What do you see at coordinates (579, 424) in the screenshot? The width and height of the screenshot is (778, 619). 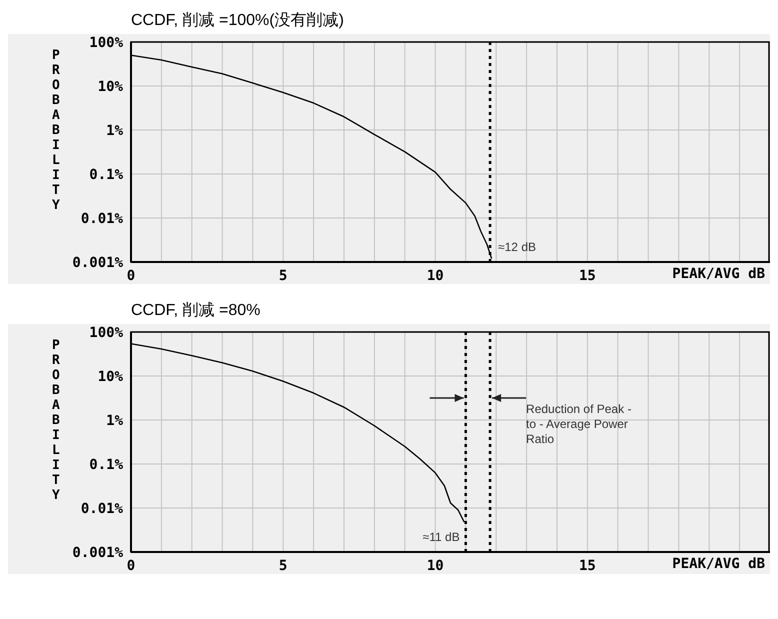 I see `annotation: Reduction of Peak - to - Average Power Ratio` at bounding box center [579, 424].